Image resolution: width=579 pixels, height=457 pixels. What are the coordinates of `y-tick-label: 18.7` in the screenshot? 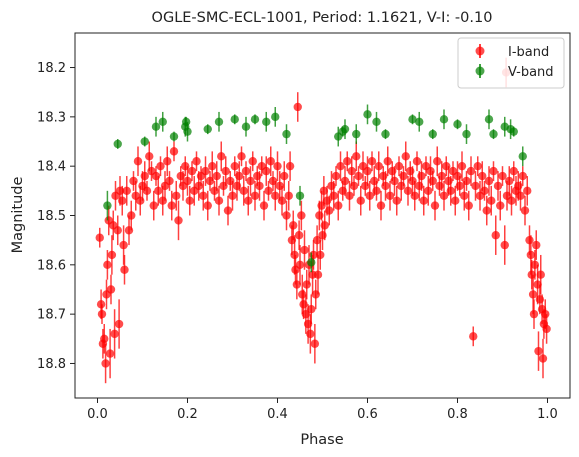 It's located at (51, 315).